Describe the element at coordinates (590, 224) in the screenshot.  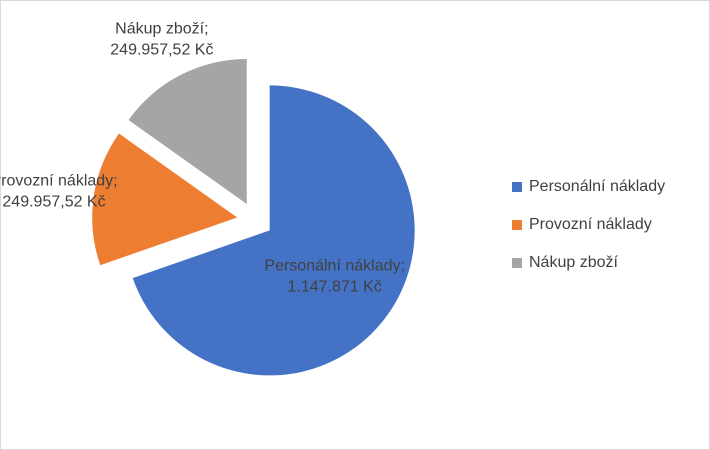
I see `legend-label: Provozní náklady` at that location.